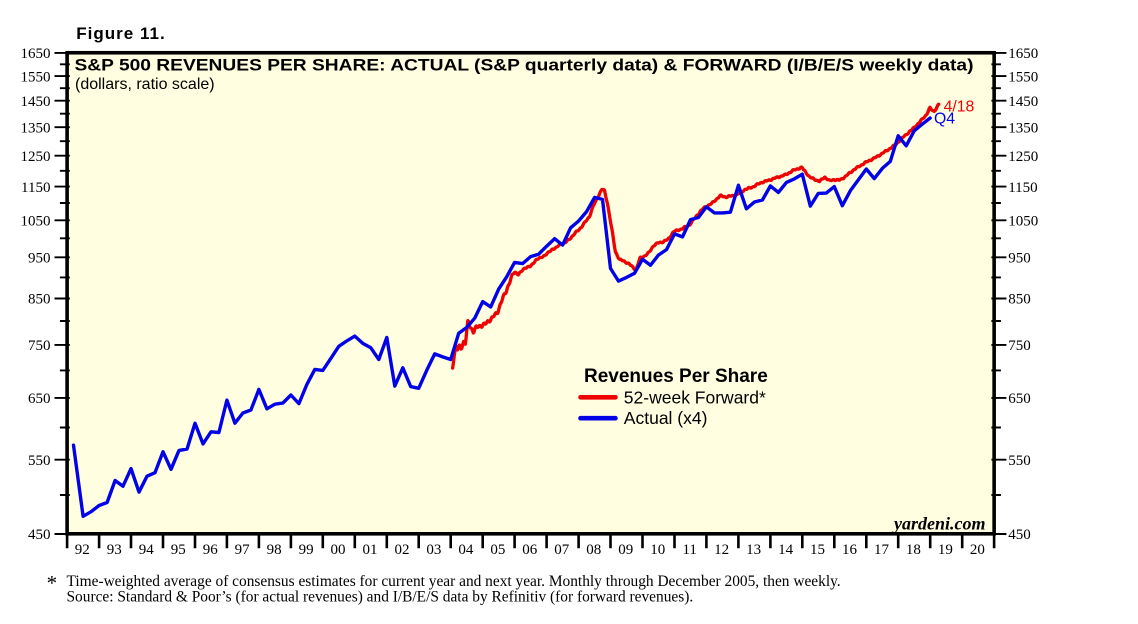 The image size is (1138, 624). What do you see at coordinates (850, 550) in the screenshot?
I see `svg-text: 16` at bounding box center [850, 550].